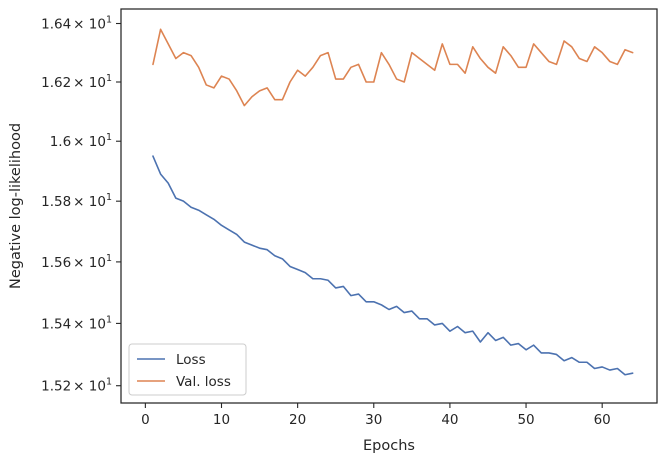 The width and height of the screenshot is (667, 463). I want to click on y-tick-mantissa: 1.64, so click(56, 25).